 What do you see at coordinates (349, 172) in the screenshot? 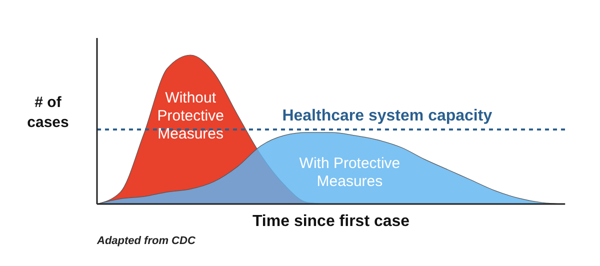
I see `series-label: With Protective Measures` at bounding box center [349, 172].